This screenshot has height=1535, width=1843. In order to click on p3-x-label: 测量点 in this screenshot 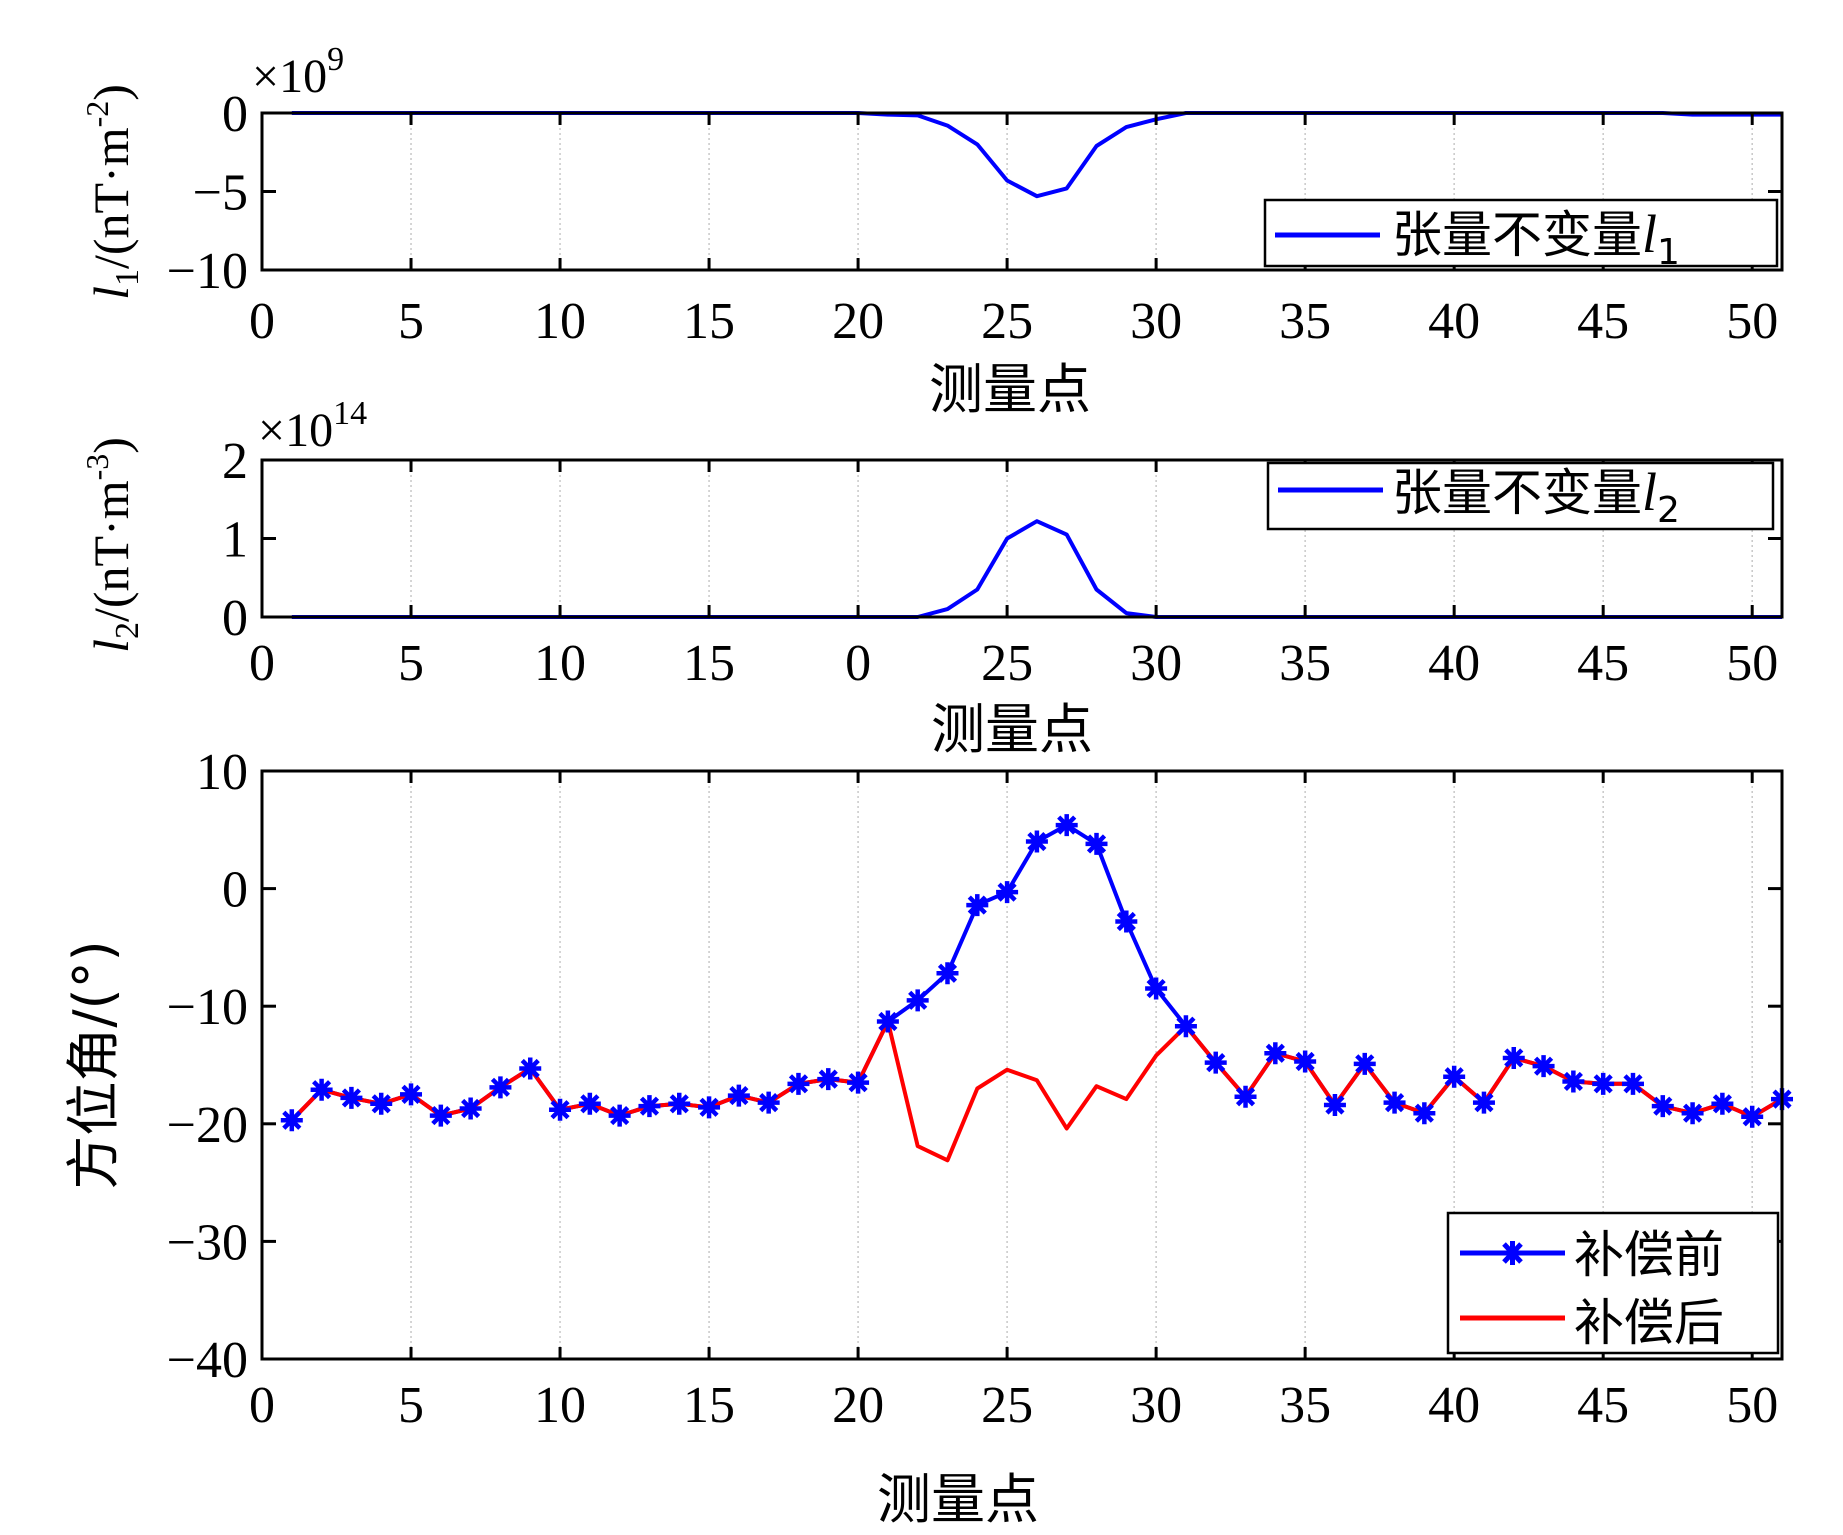, I will do `click(958, 1499)`.